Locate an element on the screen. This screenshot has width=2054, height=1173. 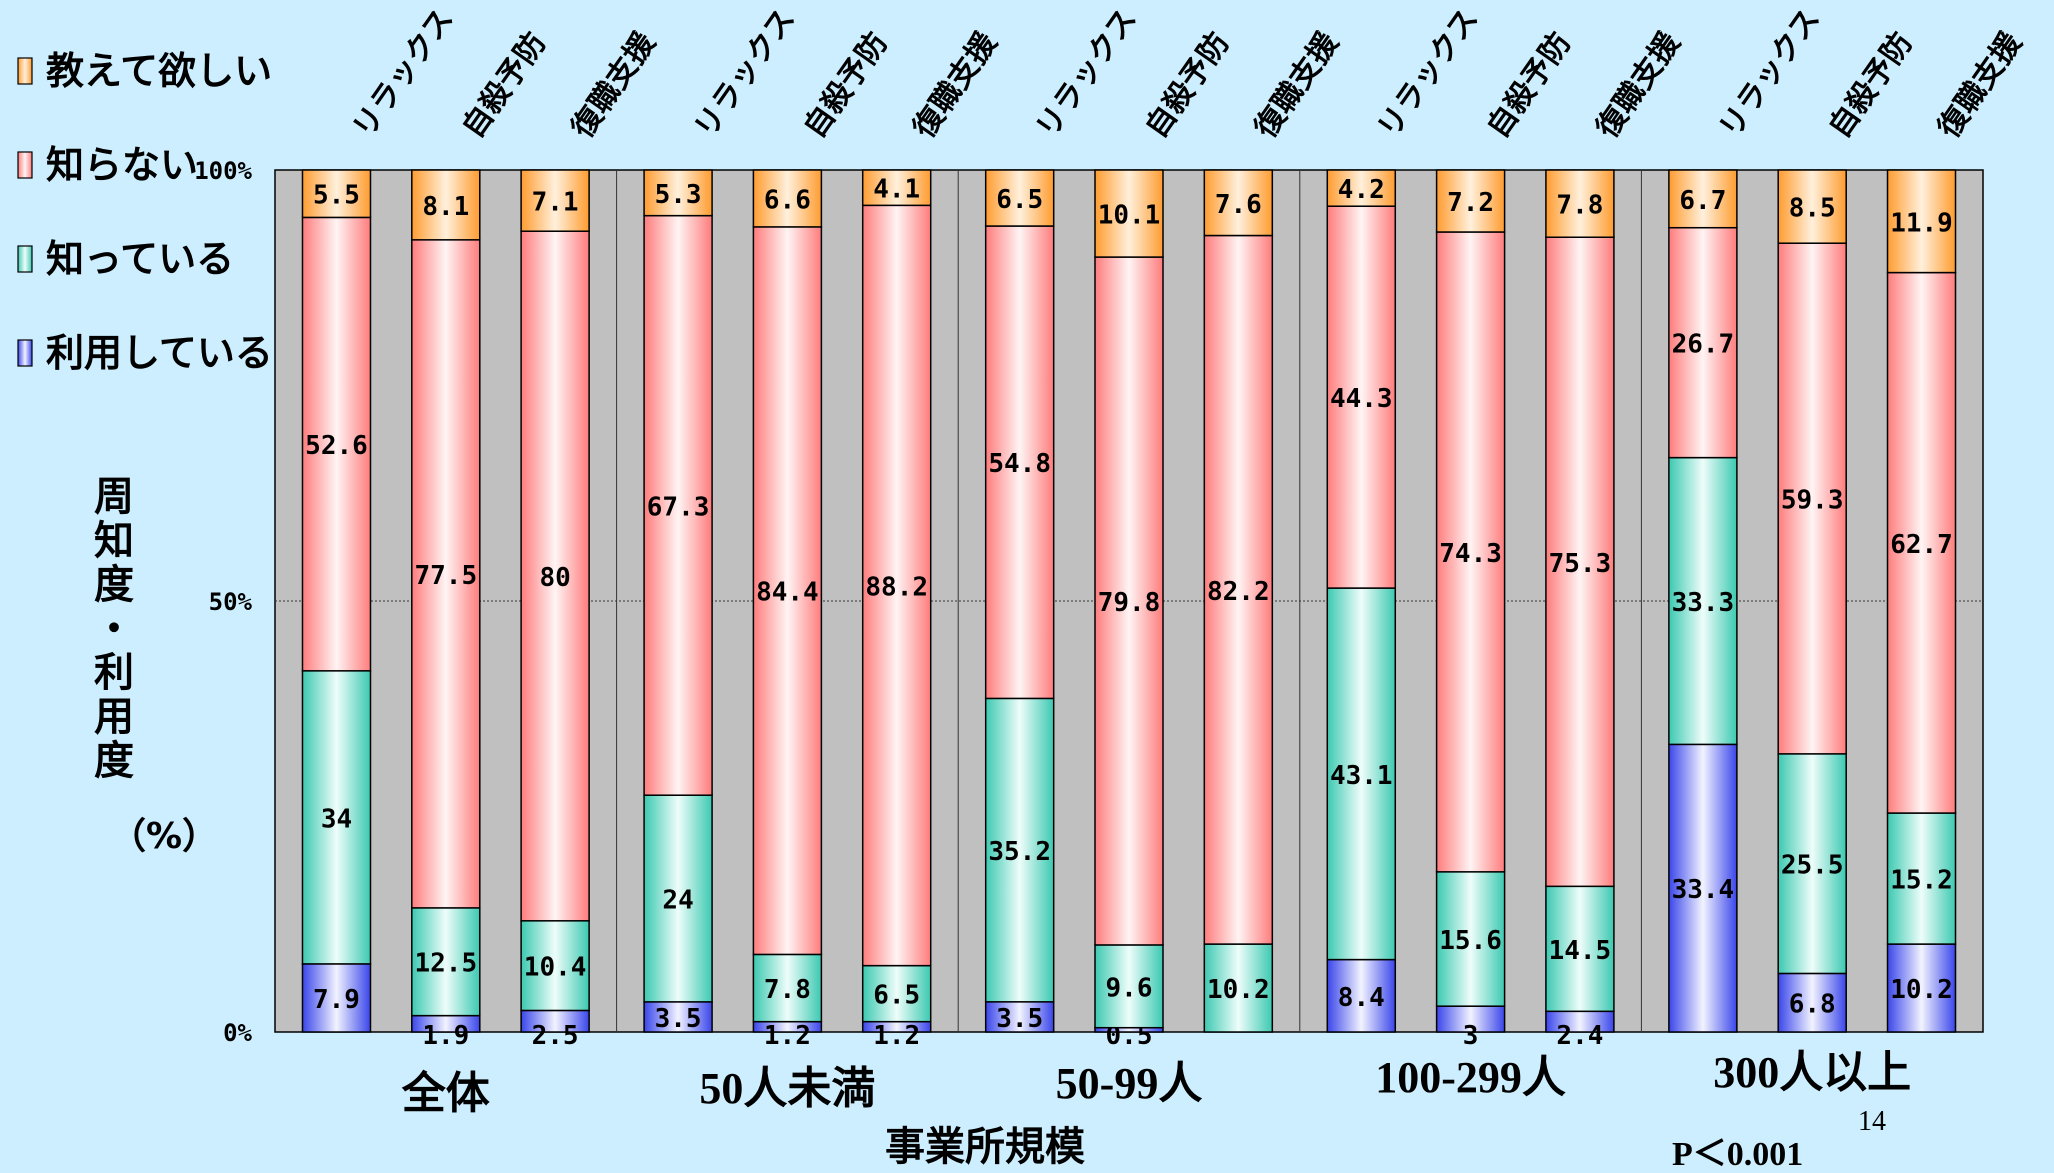
legend-swatch-using is located at coordinates (25, 353).